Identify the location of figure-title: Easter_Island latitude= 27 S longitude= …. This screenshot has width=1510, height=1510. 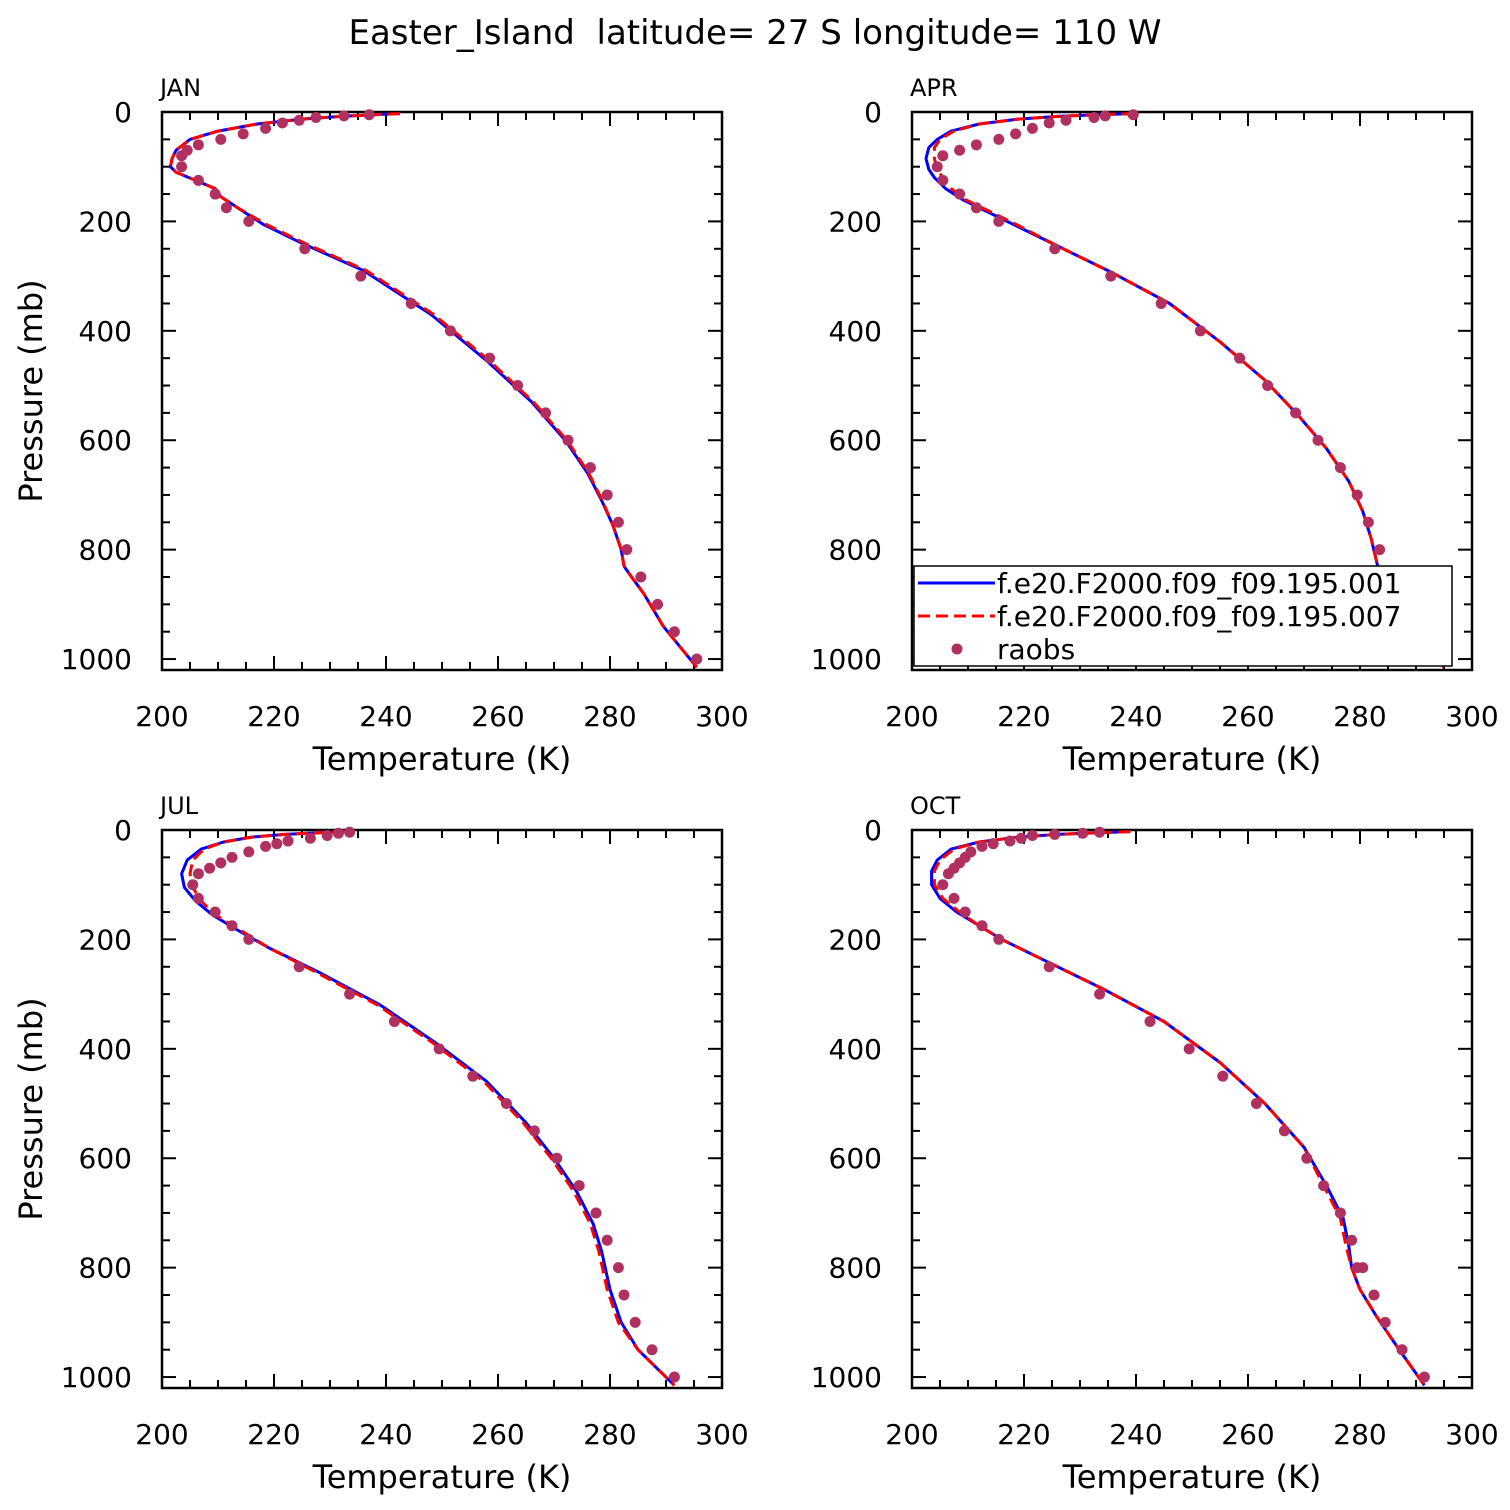
(754, 33).